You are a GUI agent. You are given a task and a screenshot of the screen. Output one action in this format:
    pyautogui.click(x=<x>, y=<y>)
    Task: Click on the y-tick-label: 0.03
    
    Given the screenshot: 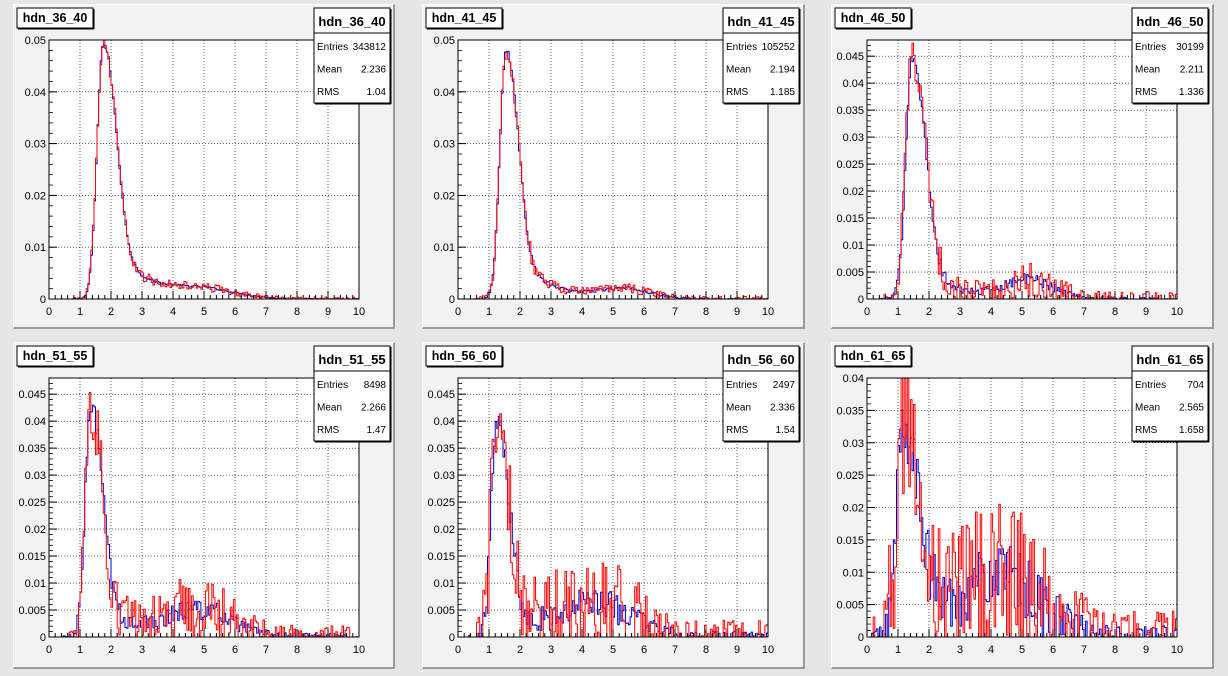 What is the action you would take?
    pyautogui.click(x=35, y=145)
    